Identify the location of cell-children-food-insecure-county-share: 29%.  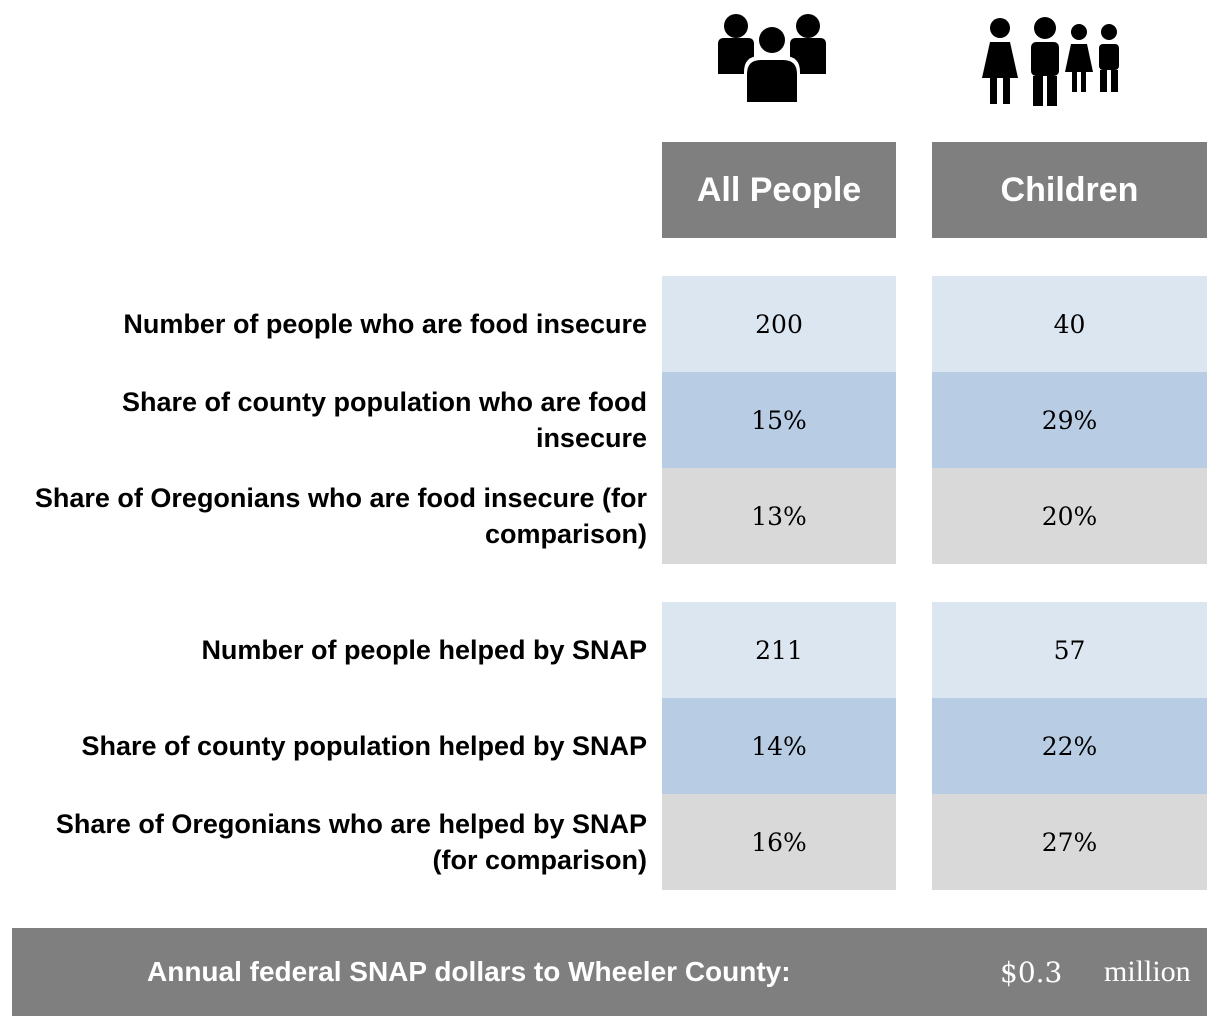
(1069, 420).